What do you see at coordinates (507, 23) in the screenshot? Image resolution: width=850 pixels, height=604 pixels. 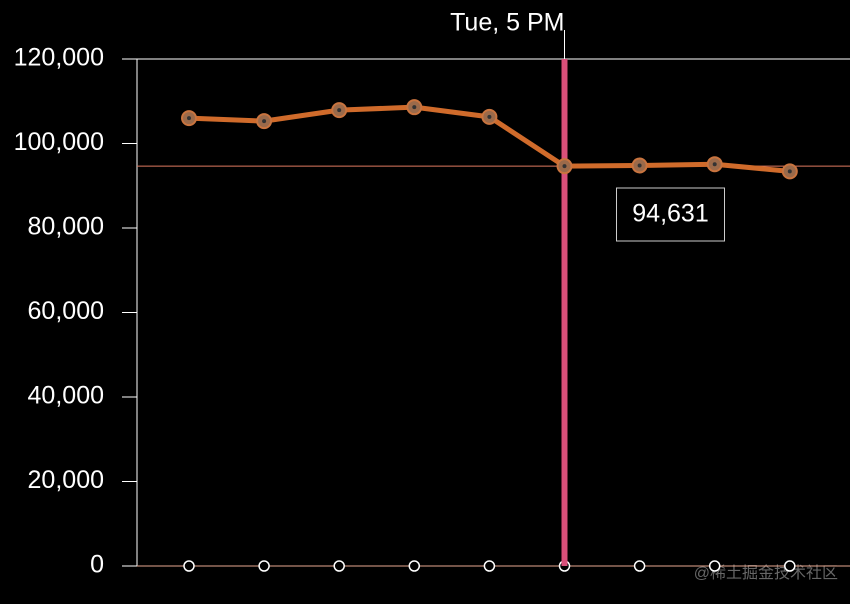 I see `crosshair-x-label: Tue, 5 PM` at bounding box center [507, 23].